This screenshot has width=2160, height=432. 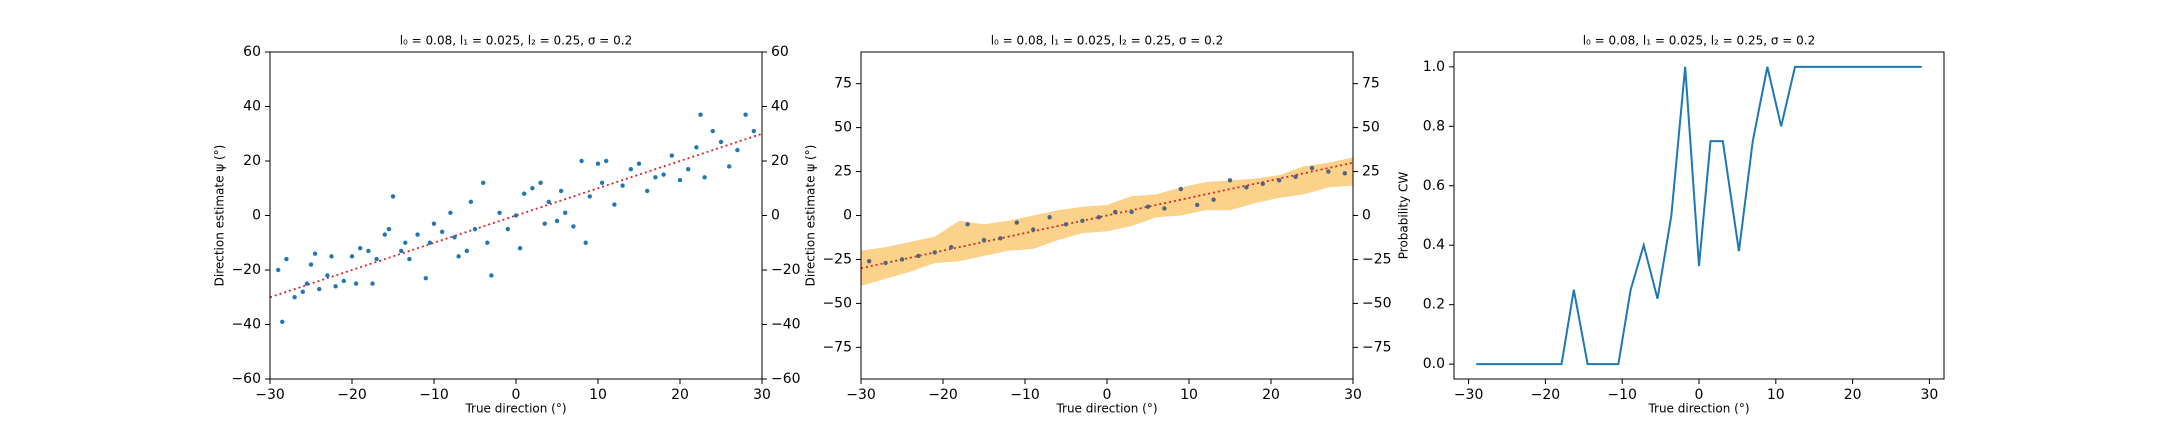 I want to click on y2-tick-label: 75, so click(x=1371, y=84).